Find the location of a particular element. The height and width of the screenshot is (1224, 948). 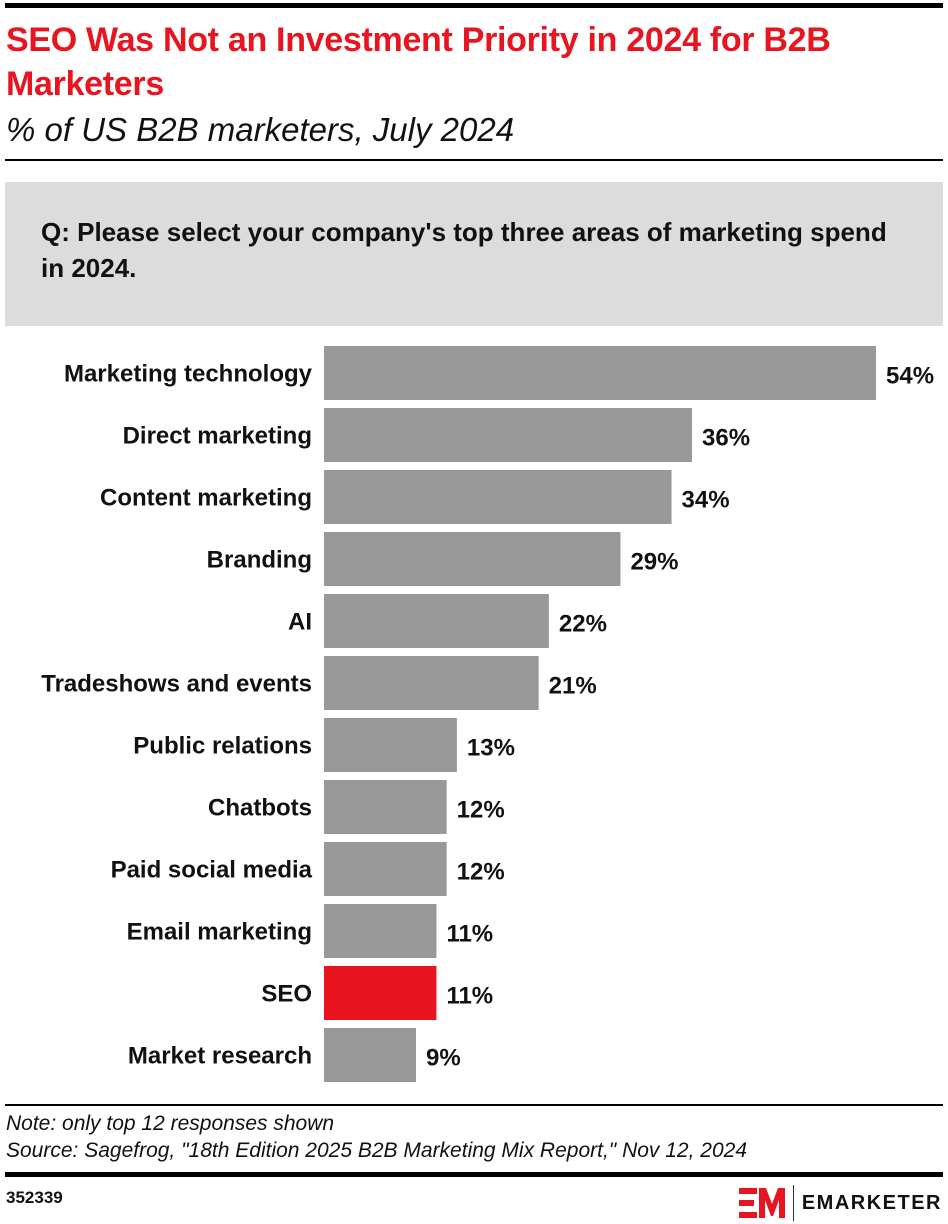

category-label: Marketing technology is located at coordinates (188, 373).